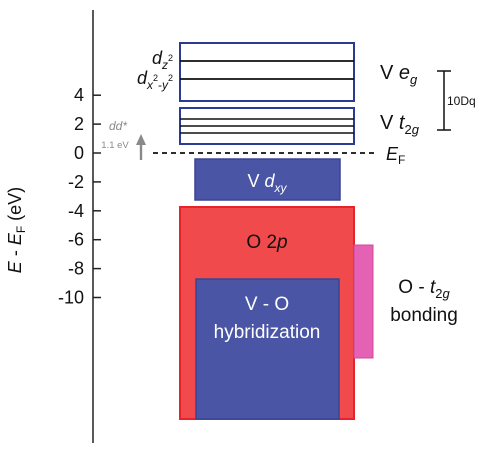 The width and height of the screenshot is (486, 454). What do you see at coordinates (363, 301) in the screenshot?
I see `ot2g-bonding-band` at bounding box center [363, 301].